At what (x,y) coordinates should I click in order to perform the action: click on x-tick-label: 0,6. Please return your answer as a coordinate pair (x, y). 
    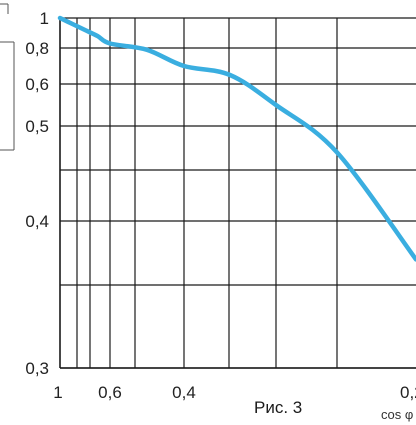
    Looking at the image, I should click on (110, 392).